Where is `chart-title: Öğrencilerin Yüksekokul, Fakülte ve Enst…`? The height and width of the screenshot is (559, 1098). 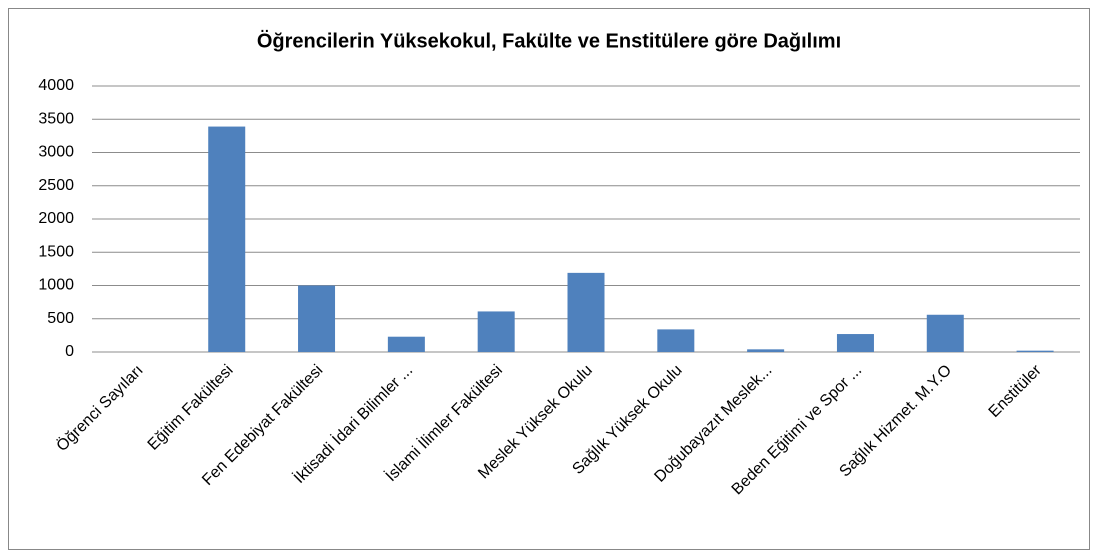
chart-title: Öğrencilerin Yüksekokul, Fakülte ve Enst… is located at coordinates (549, 40).